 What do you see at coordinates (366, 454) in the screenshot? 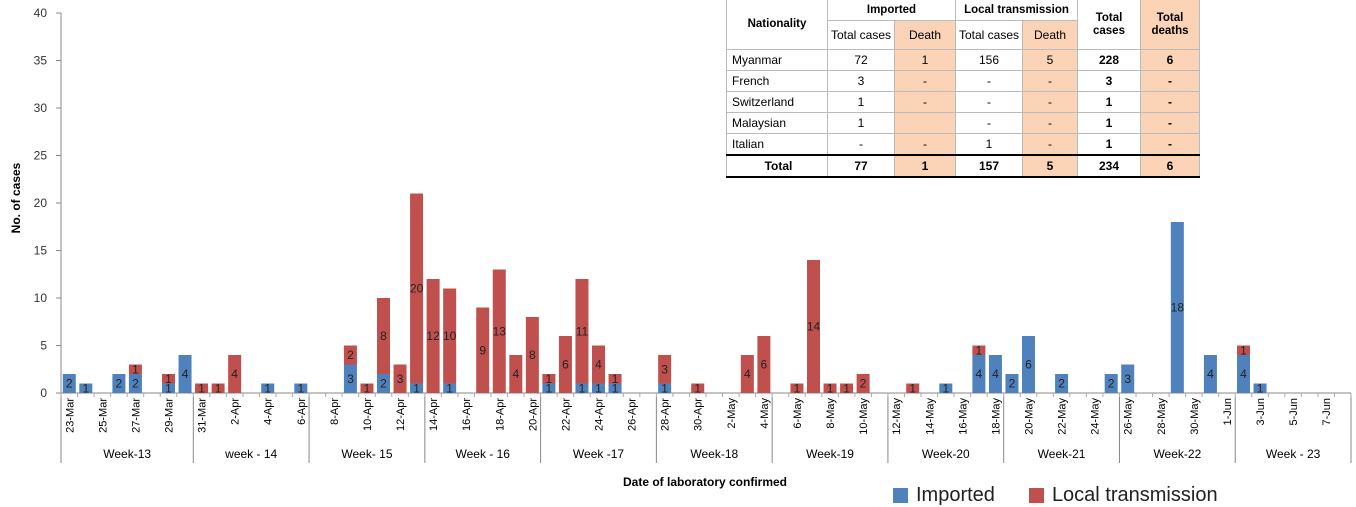
I see `week-label: Week- 15` at bounding box center [366, 454].